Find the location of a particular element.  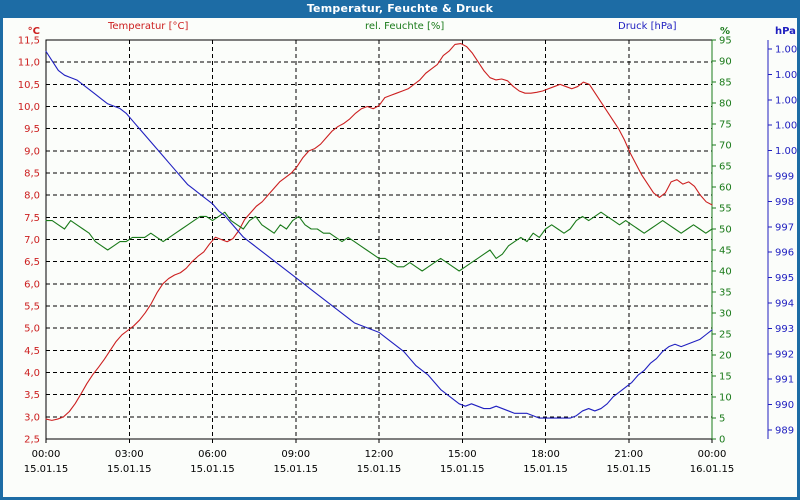

humidity-axis-tick-label: 85 is located at coordinates (725, 83).